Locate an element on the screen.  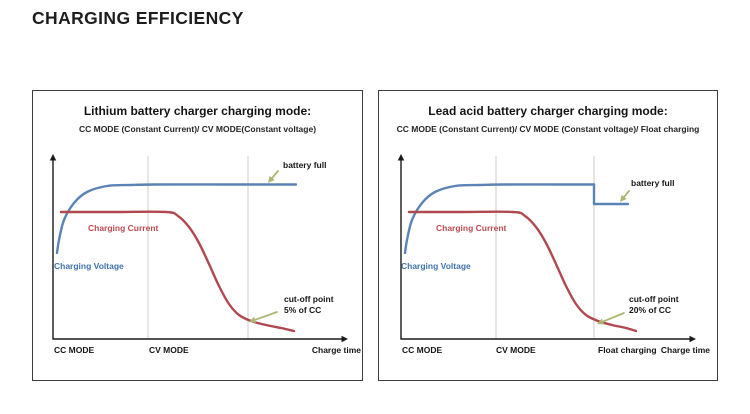
cutoff-value-label: 20% of CC is located at coordinates (650, 310).